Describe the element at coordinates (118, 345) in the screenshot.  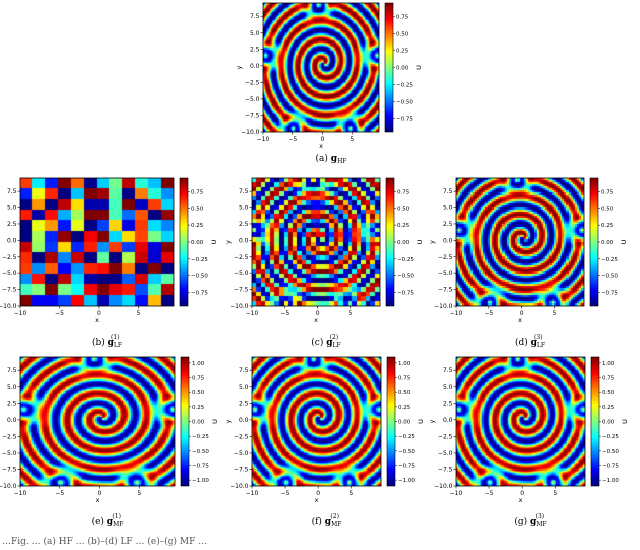
I see `caption-subscript: LF` at that location.